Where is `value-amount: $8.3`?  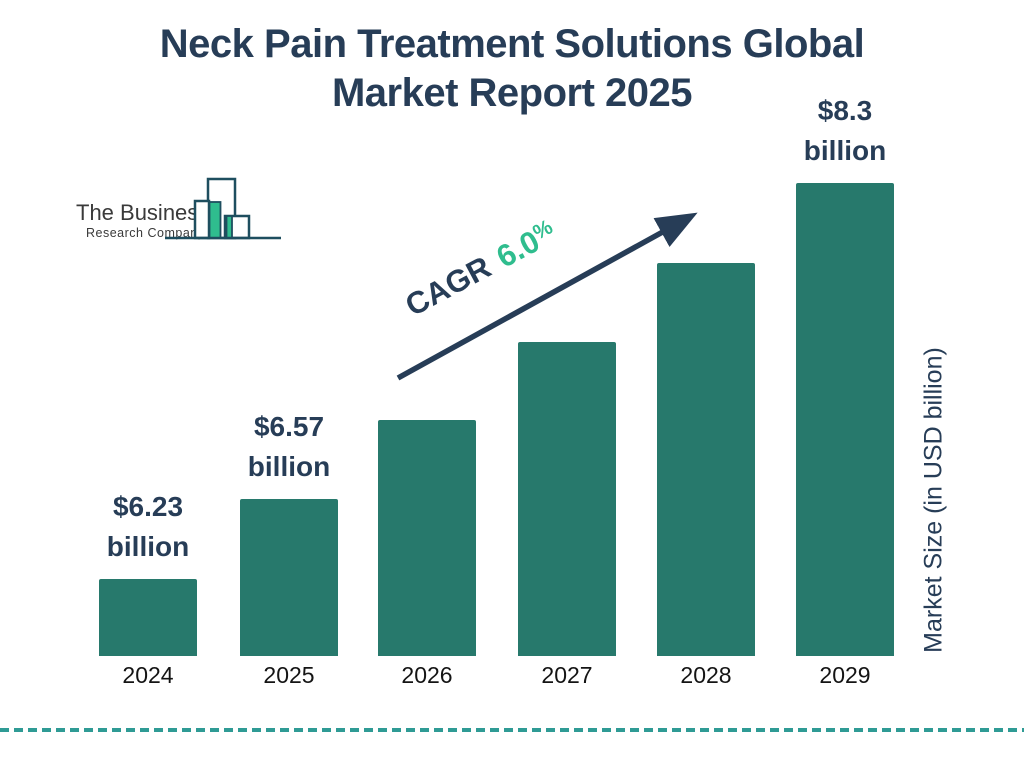 value-amount: $8.3 is located at coordinates (845, 110).